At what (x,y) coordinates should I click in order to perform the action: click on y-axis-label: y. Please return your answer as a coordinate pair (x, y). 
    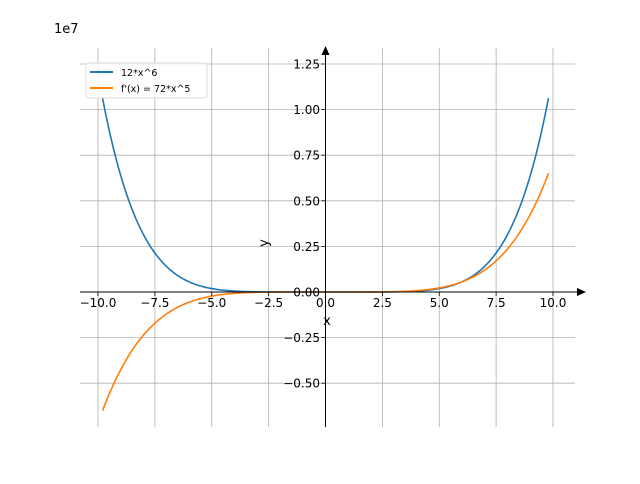
    Looking at the image, I should click on (264, 243).